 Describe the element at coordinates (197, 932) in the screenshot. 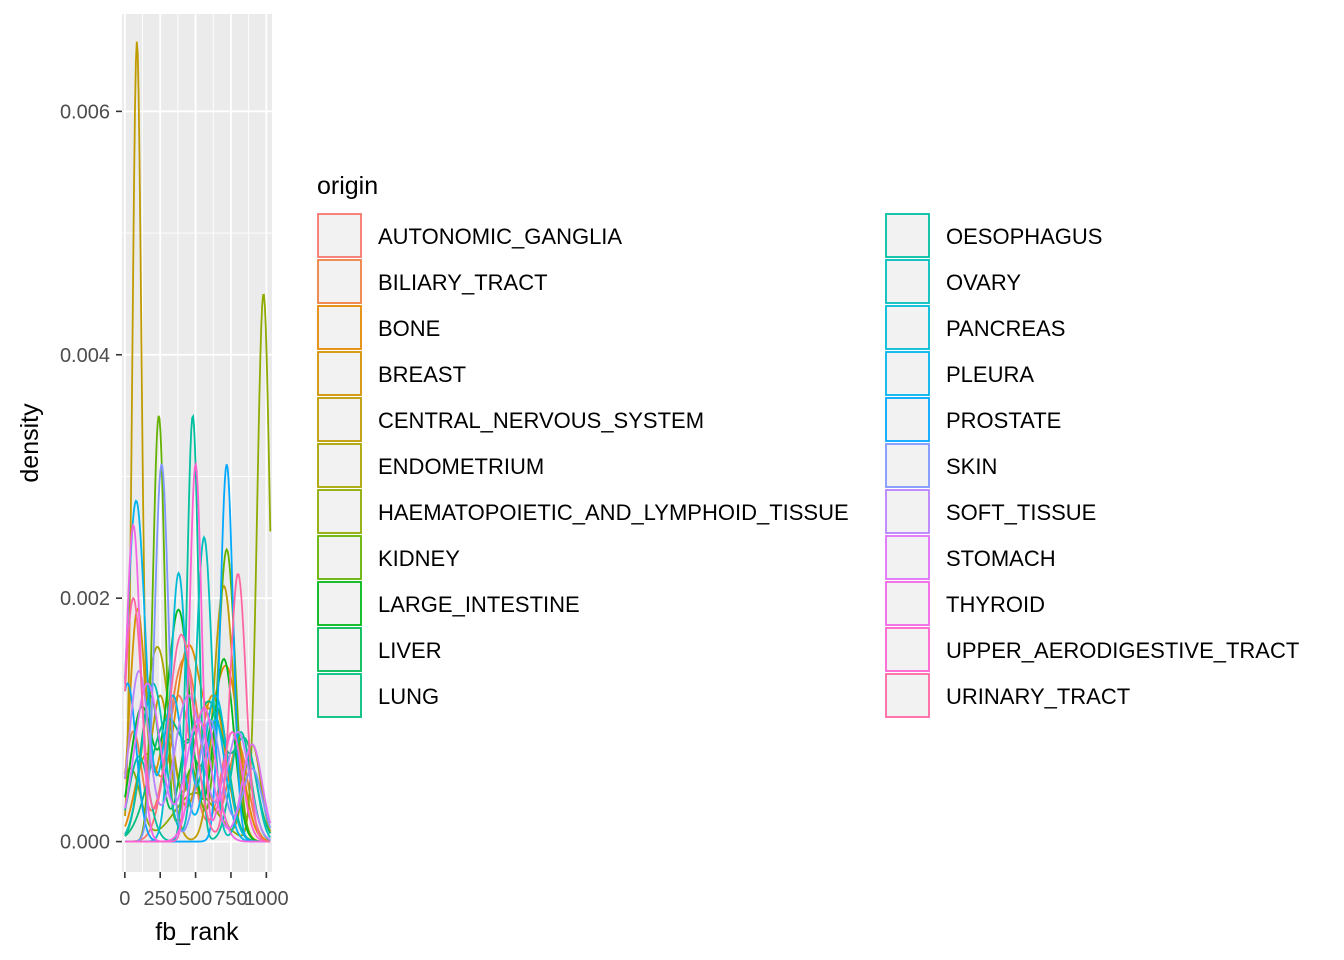

I see `x-axis-title: fb_rank` at that location.